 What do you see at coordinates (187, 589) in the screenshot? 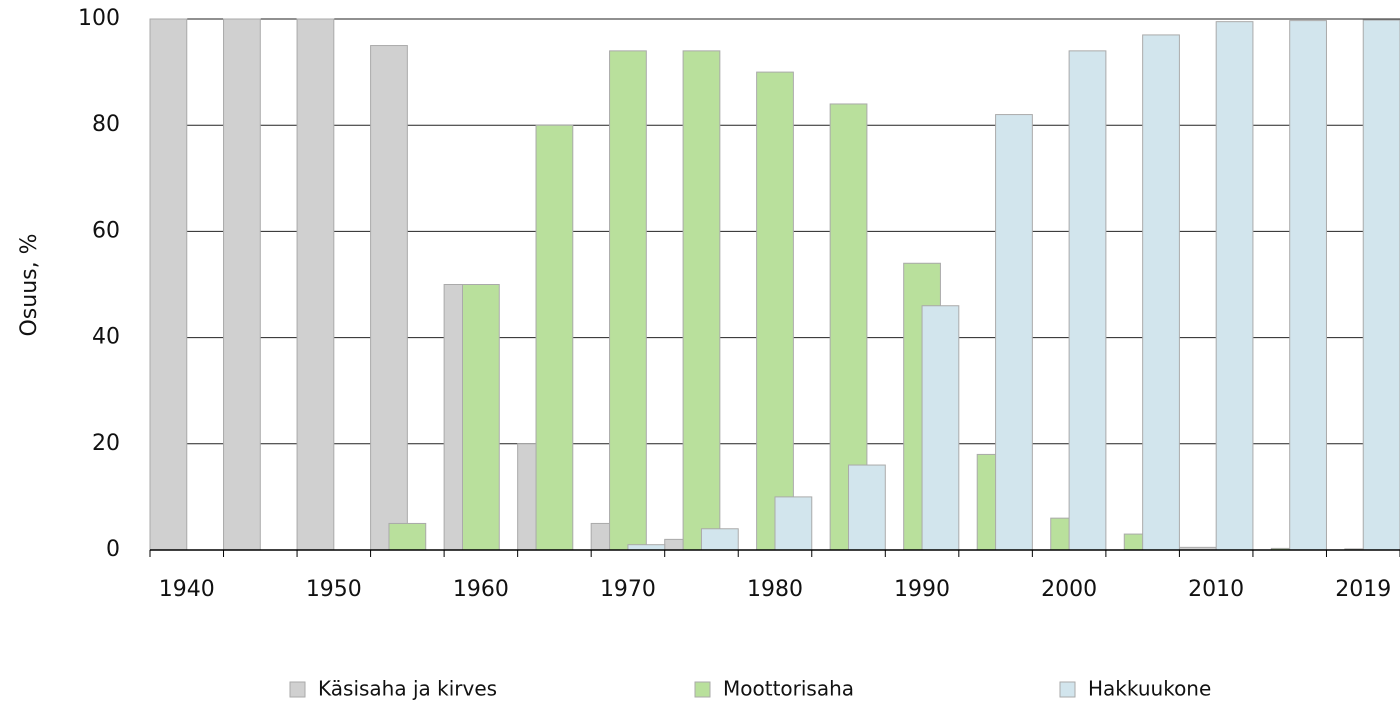
I see `x-tick-label: 1940` at bounding box center [187, 589].